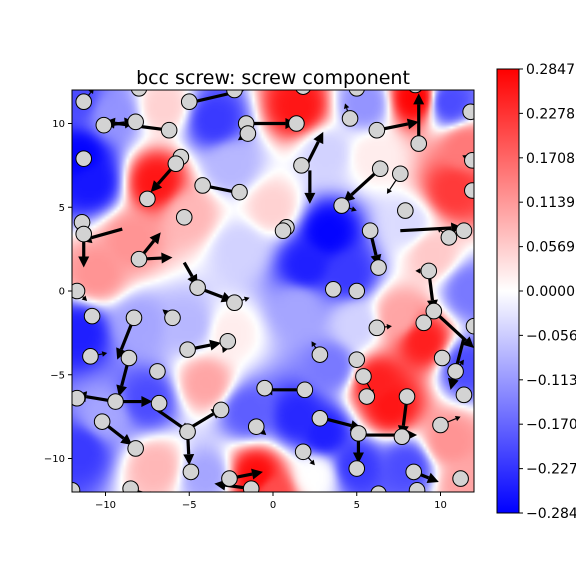  I want to click on colorbar-tick-label: −0.1708, so click(551, 425).